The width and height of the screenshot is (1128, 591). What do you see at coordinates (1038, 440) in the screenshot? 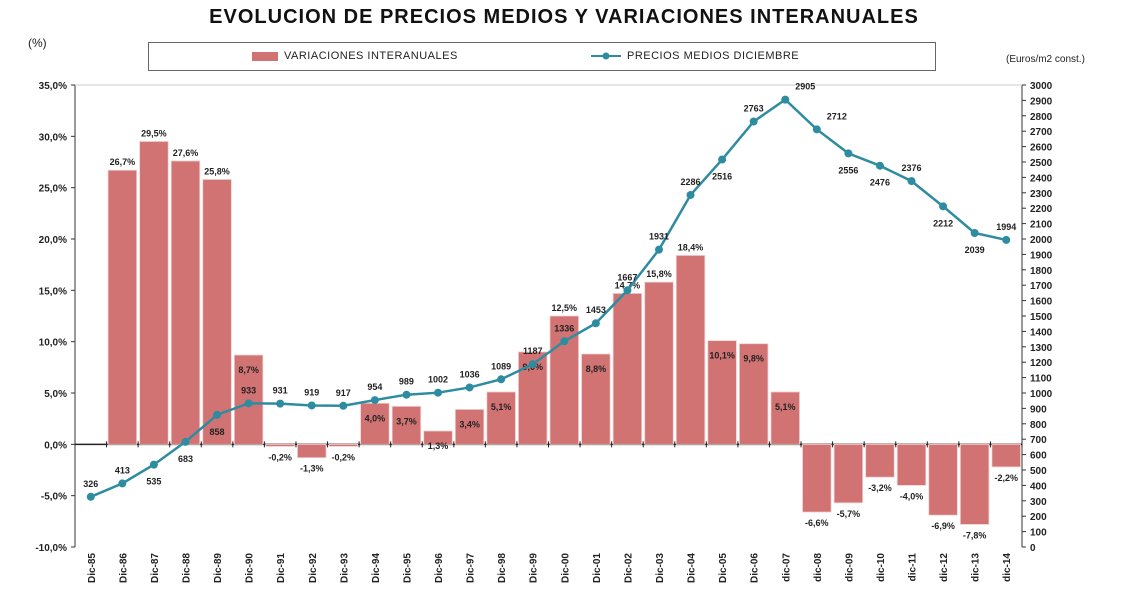
I see `y-right-tick-label: 700` at bounding box center [1038, 440].